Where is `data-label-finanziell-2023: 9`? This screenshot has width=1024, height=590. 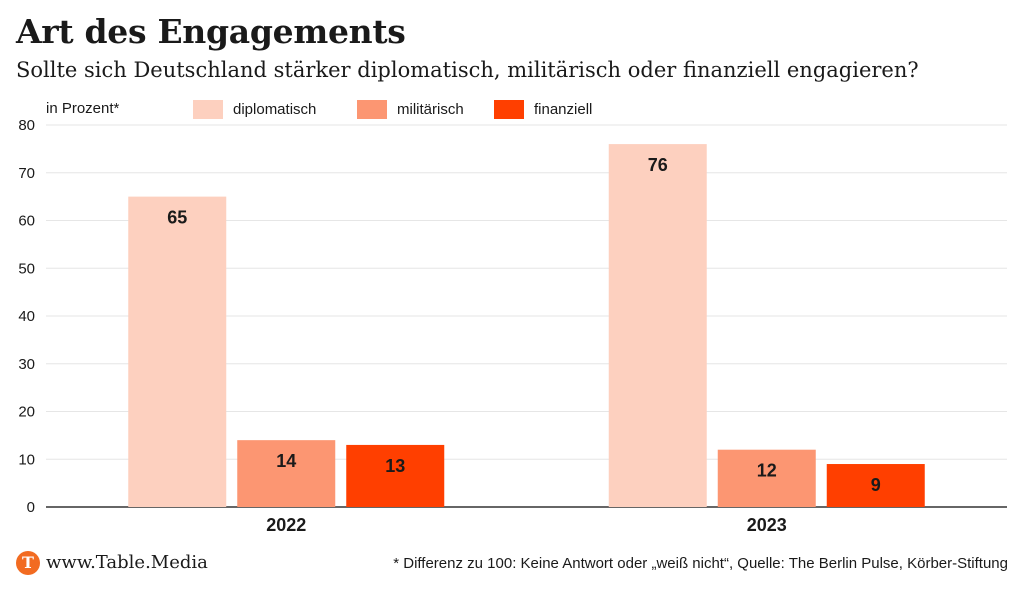
data-label-finanziell-2023: 9 is located at coordinates (876, 485).